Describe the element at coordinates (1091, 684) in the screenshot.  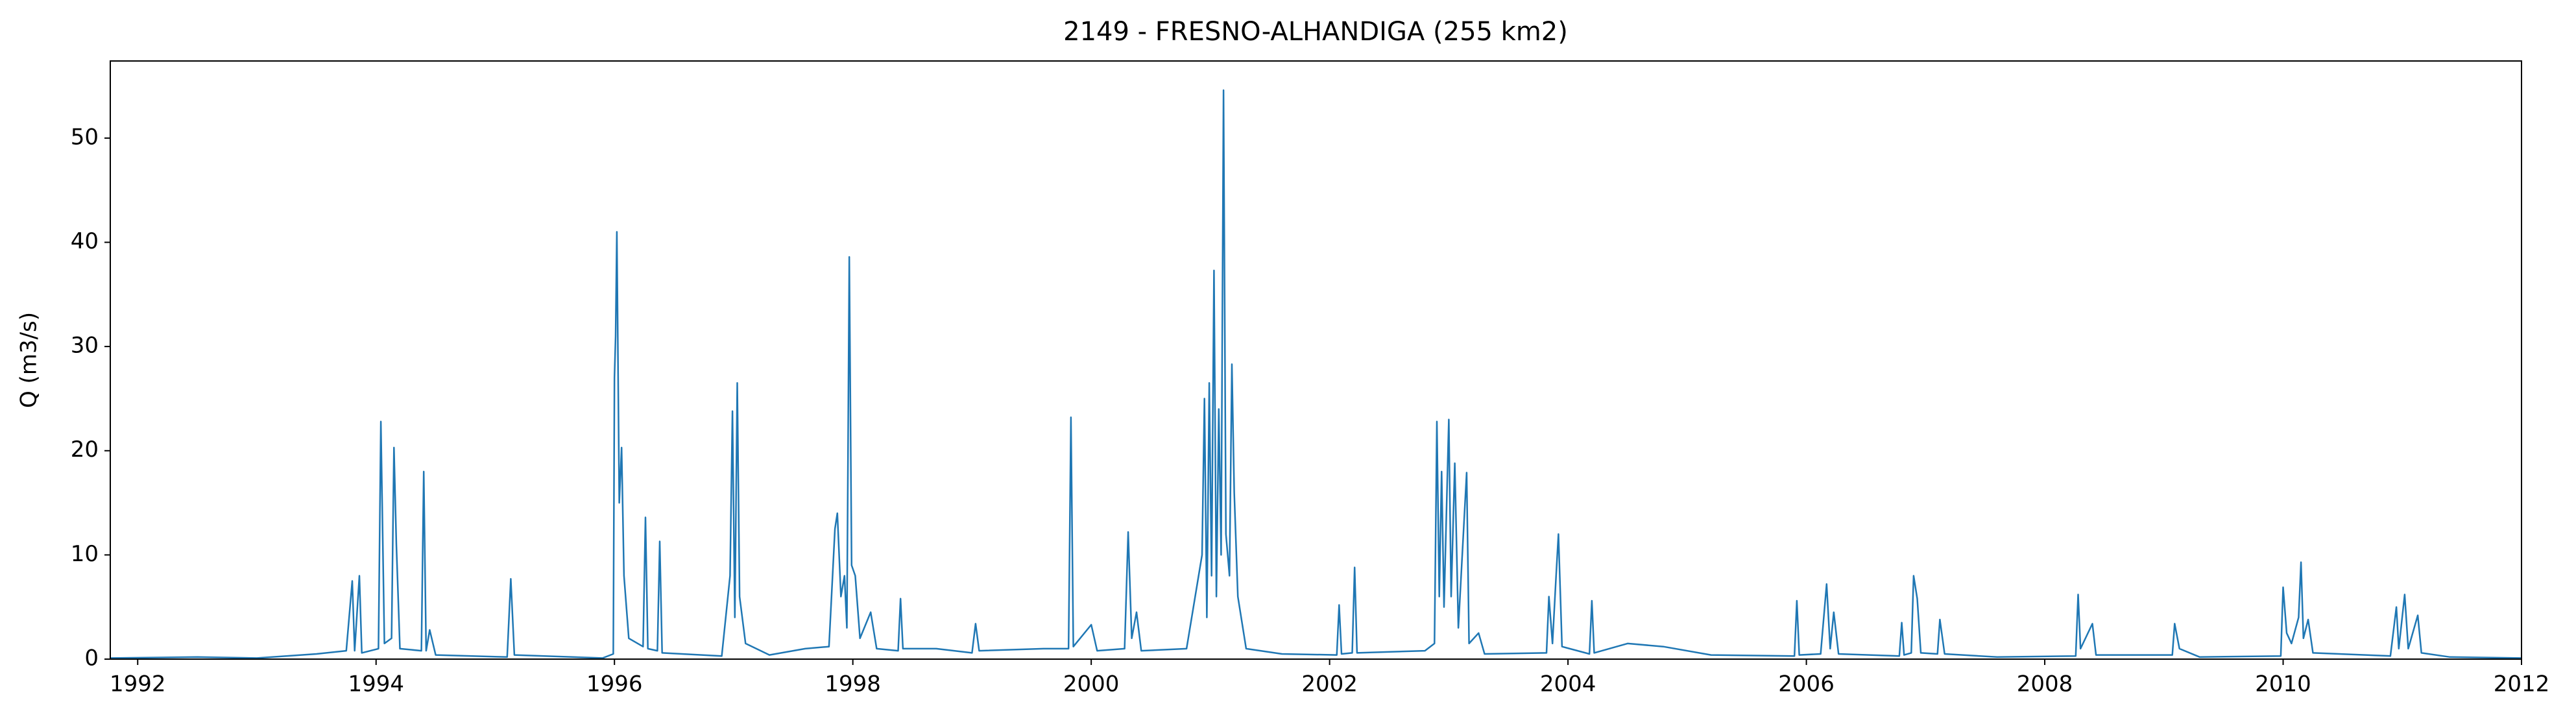
I see `x-tick-label: 2000` at that location.